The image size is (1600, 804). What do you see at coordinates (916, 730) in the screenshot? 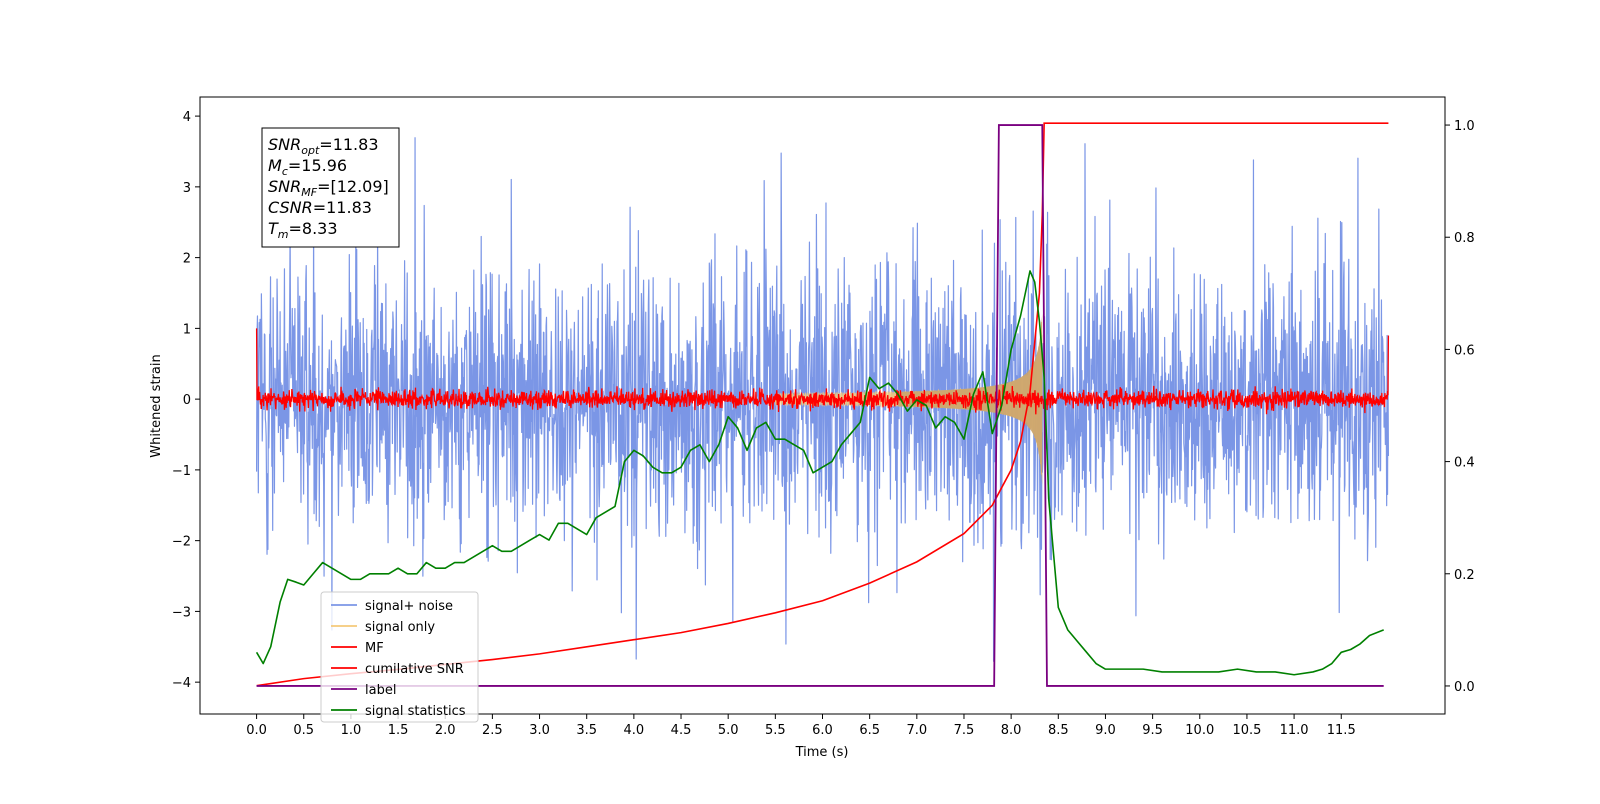
I see `x-tick-label: 7.0` at bounding box center [916, 730].